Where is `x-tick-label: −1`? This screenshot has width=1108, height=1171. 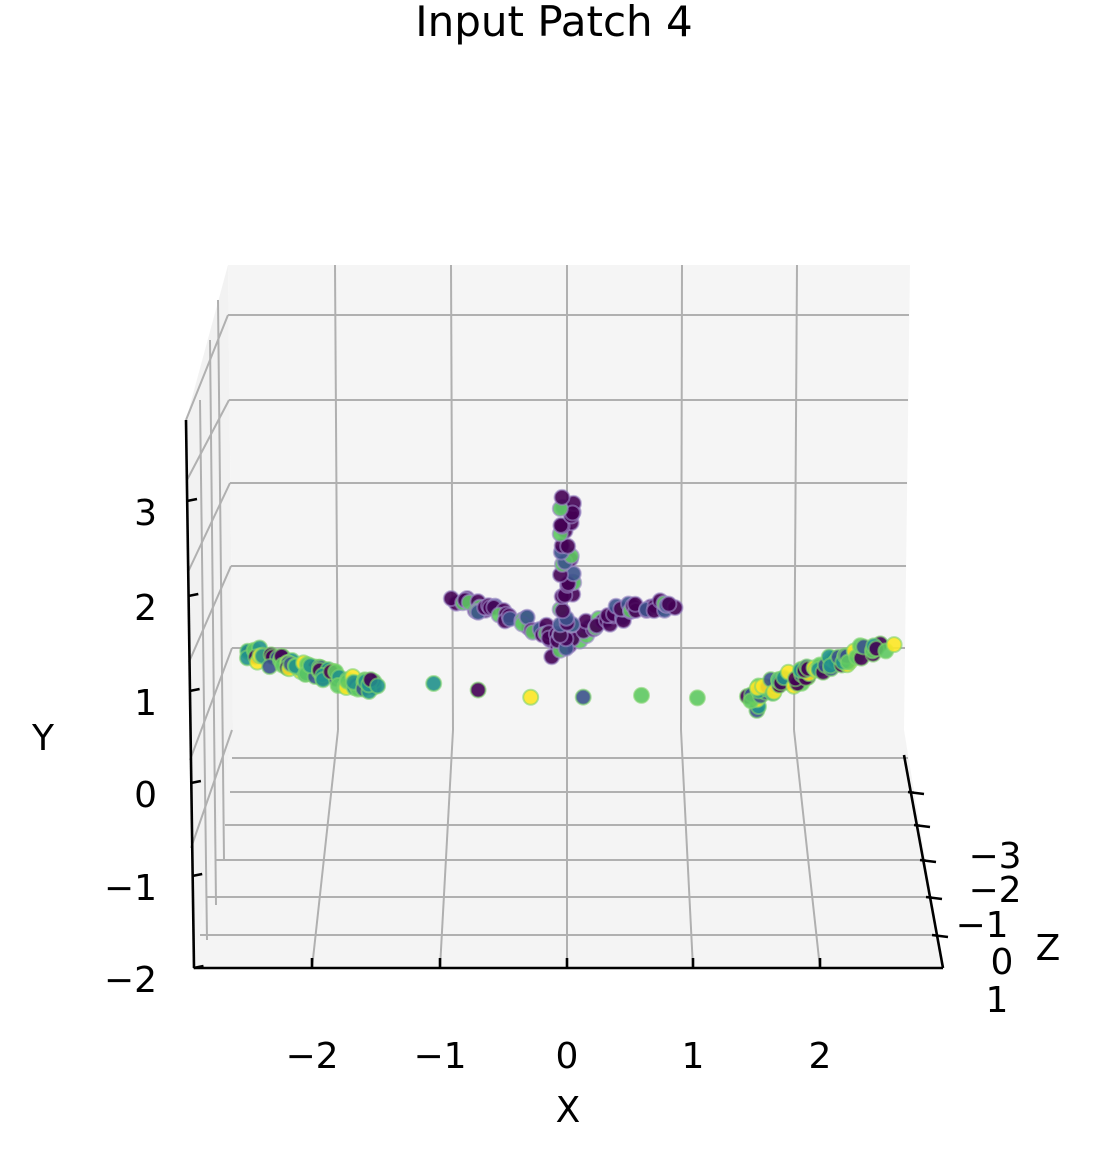 x-tick-label: −1 is located at coordinates (439, 1056).